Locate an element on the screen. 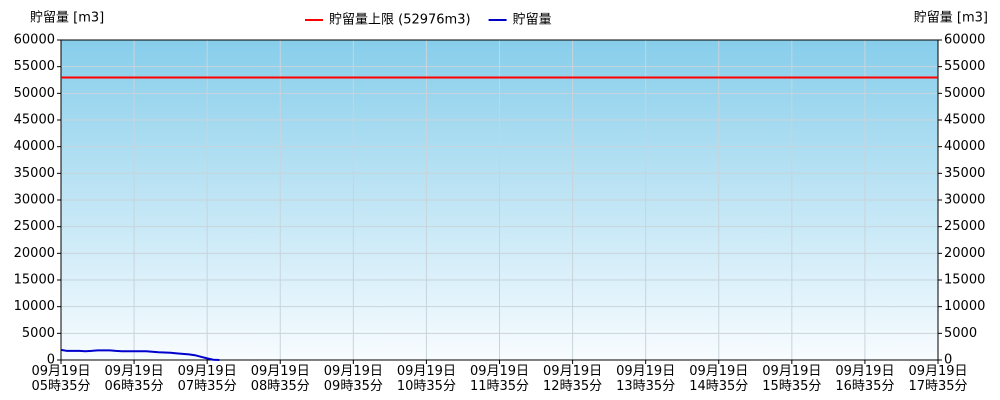 The height and width of the screenshot is (400, 1000). x-tick-label: 09月19日 17時35分 is located at coordinates (938, 379).